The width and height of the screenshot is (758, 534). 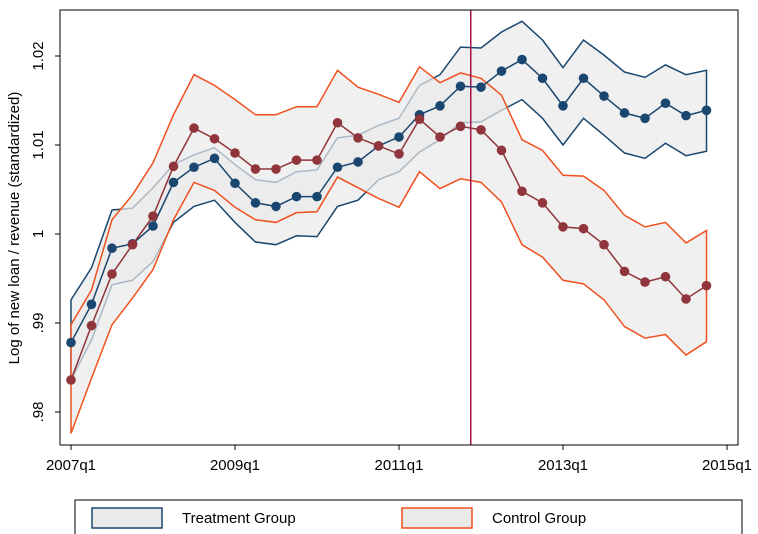 What do you see at coordinates (239, 518) in the screenshot?
I see `legend-label: Treatment Group` at bounding box center [239, 518].